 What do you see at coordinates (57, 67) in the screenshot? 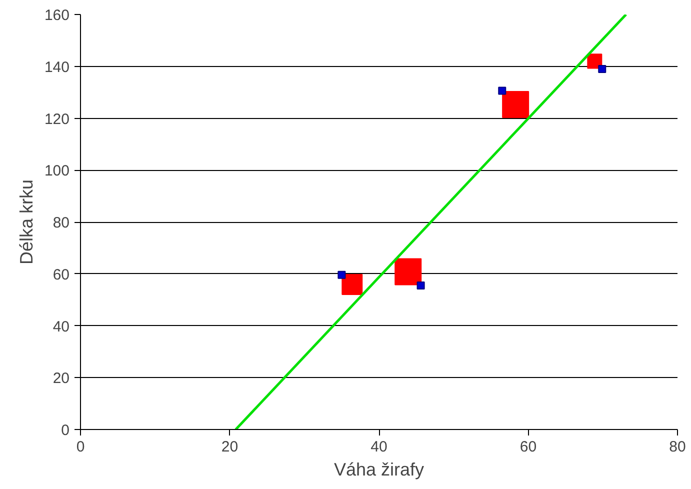
I see `y-tick-label: 140` at bounding box center [57, 67].